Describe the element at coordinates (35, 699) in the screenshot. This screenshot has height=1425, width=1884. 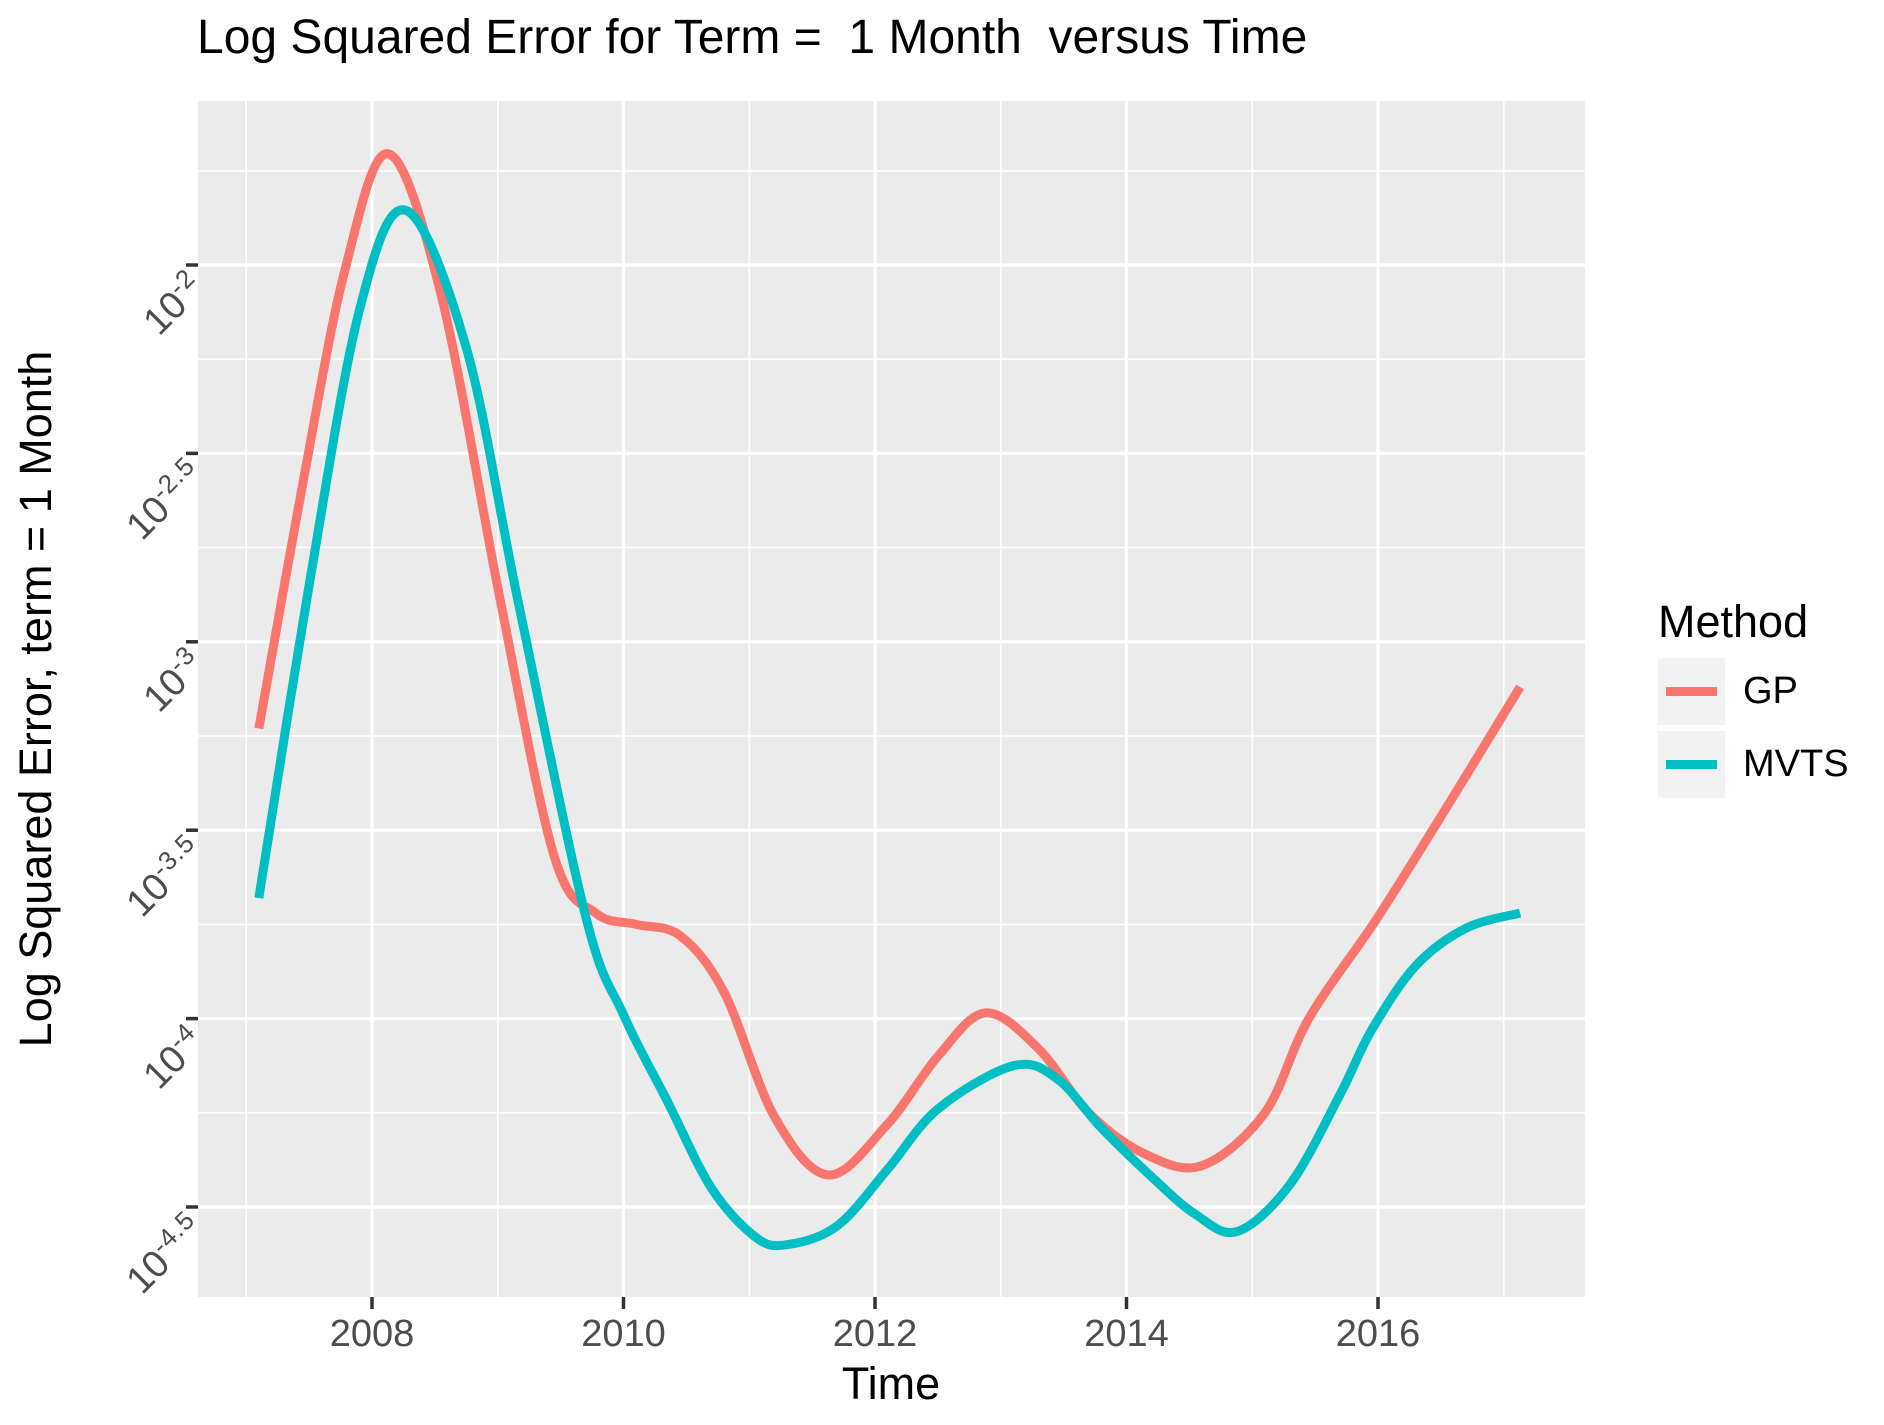
I see `y-axis-title: Log Squared Error, term = 1 Month` at that location.